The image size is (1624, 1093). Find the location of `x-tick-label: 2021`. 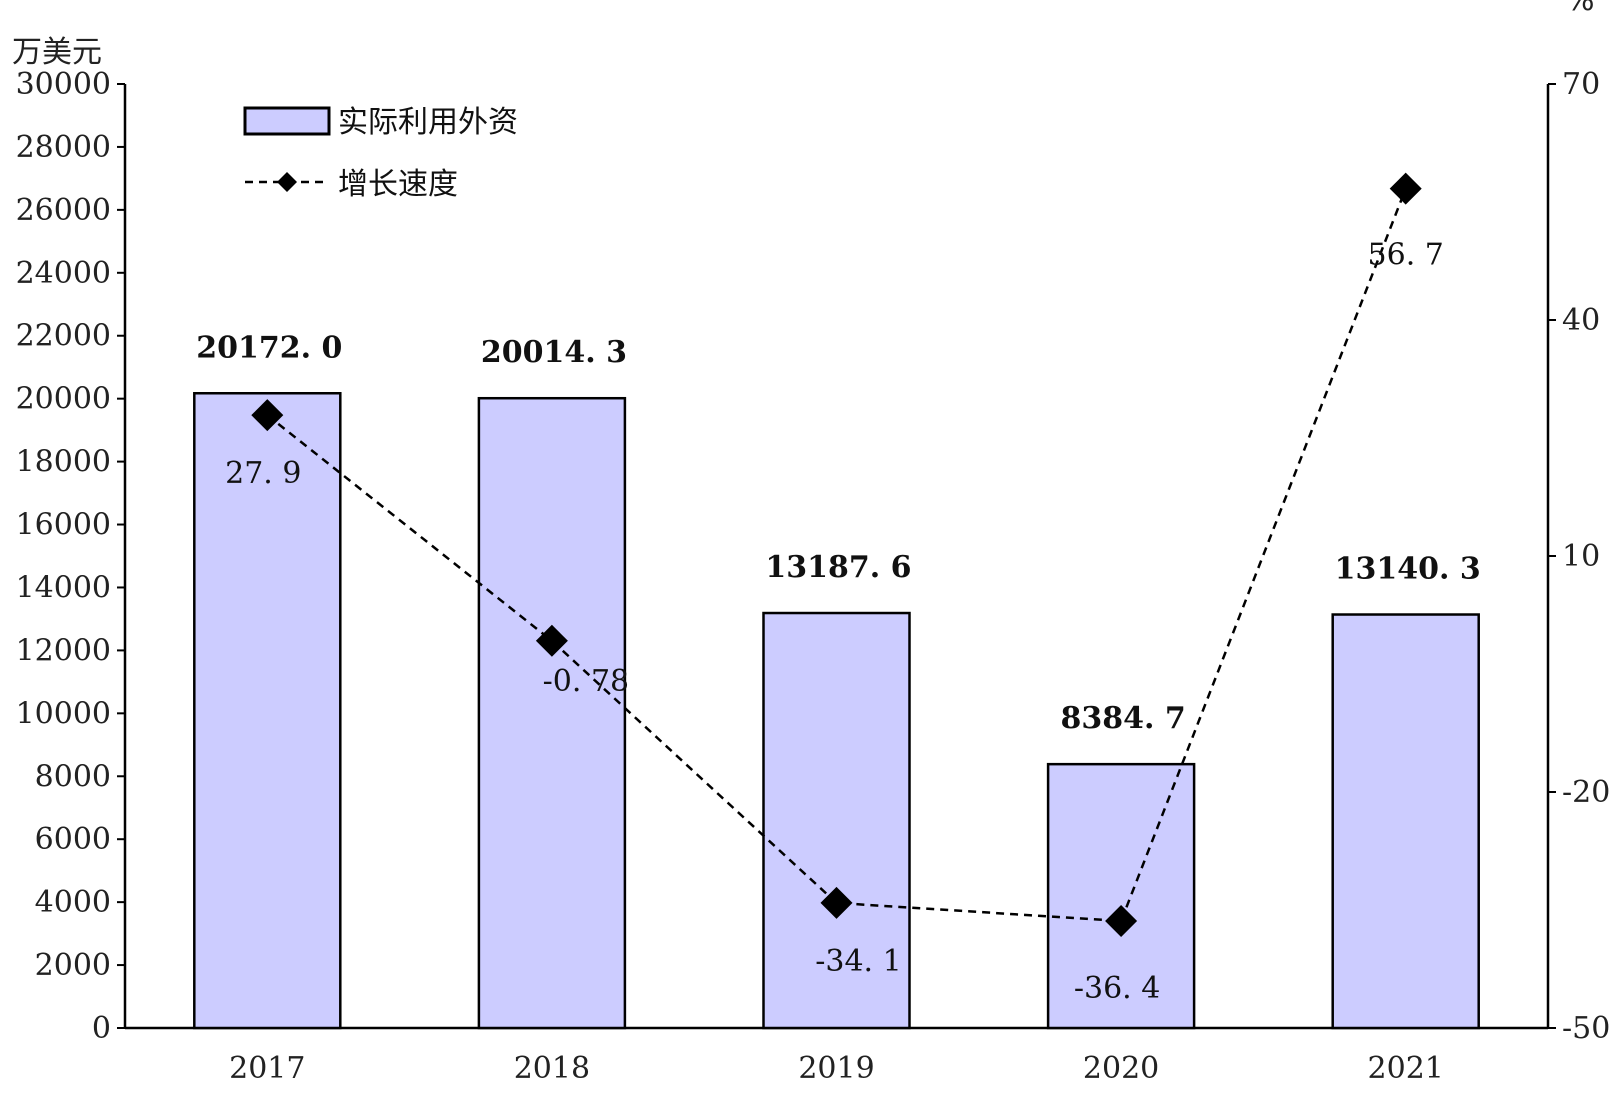

x-tick-label: 2021 is located at coordinates (1406, 1068).